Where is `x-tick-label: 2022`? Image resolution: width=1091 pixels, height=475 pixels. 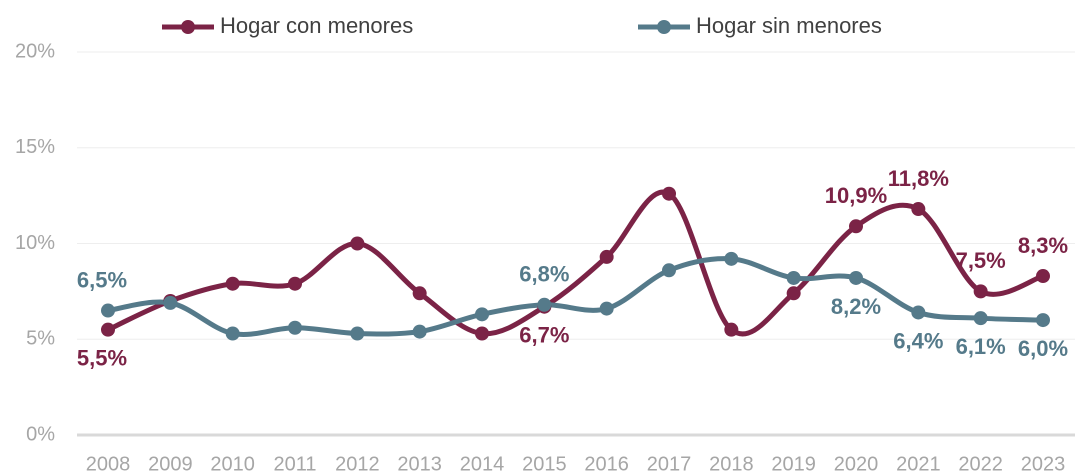 x-tick-label: 2022 is located at coordinates (980, 464).